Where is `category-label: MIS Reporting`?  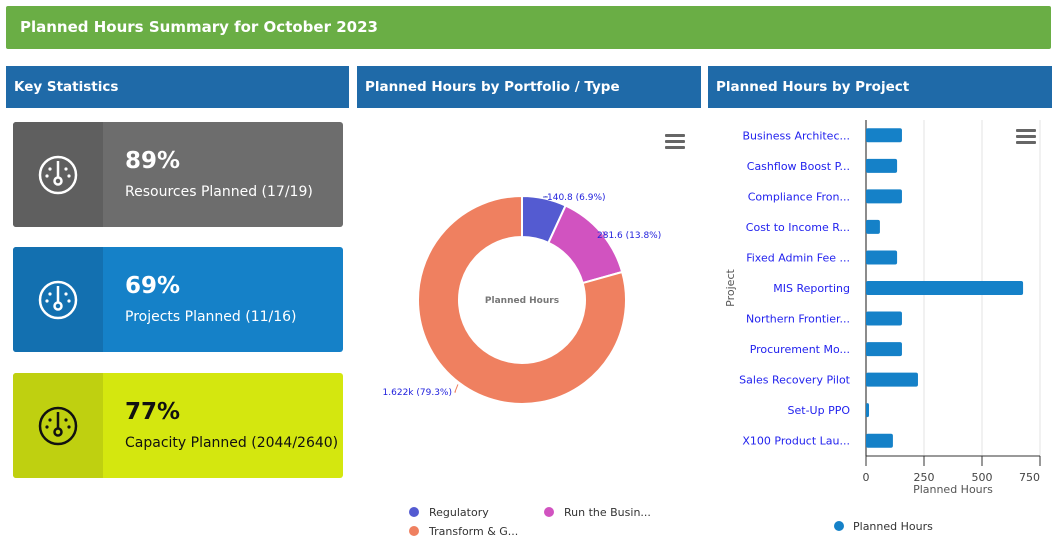 category-label: MIS Reporting is located at coordinates (811, 288).